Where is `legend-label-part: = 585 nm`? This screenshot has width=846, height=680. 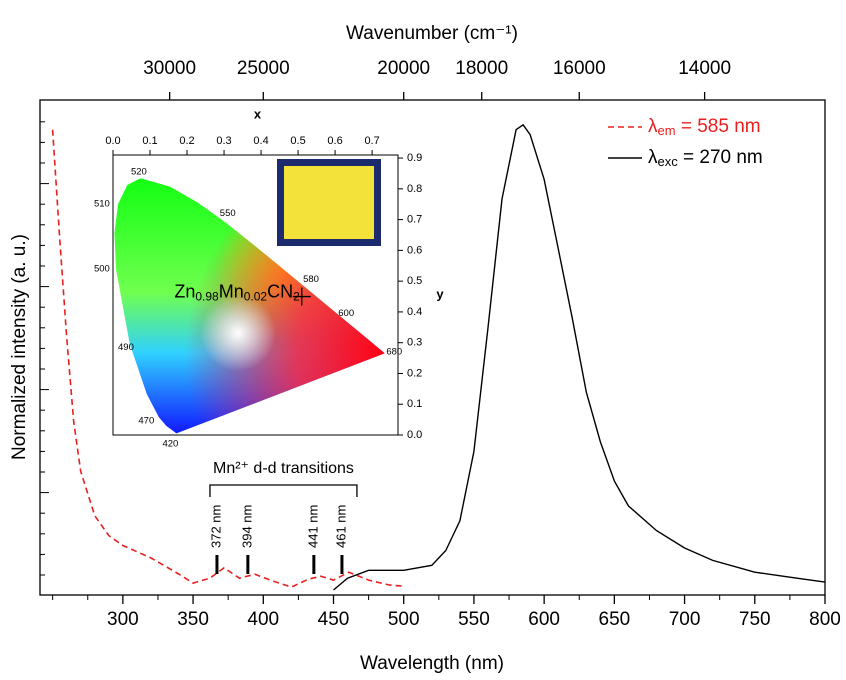 legend-label-part: = 585 nm is located at coordinates (718, 126).